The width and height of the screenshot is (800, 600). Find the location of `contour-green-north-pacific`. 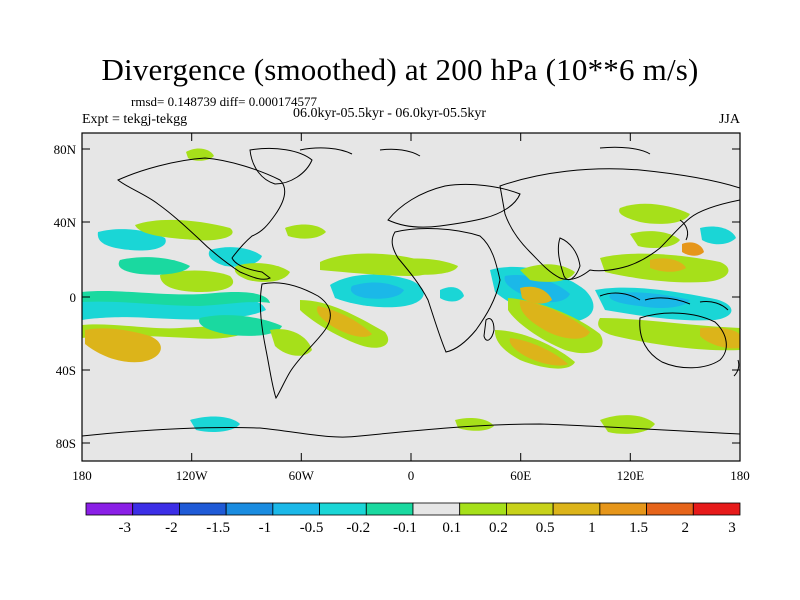

contour-green-north-pacific is located at coordinates (184, 230).